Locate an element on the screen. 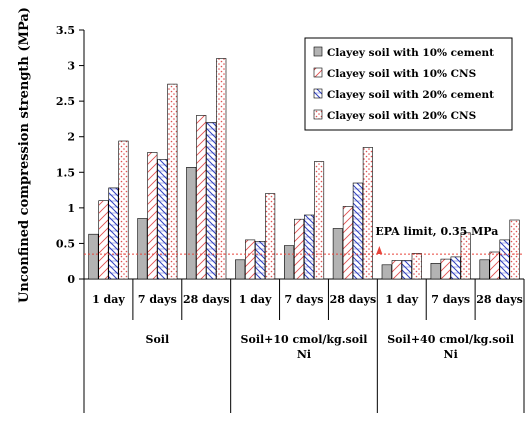  legend-label: Clayey soil with 10% cement is located at coordinates (410, 53).